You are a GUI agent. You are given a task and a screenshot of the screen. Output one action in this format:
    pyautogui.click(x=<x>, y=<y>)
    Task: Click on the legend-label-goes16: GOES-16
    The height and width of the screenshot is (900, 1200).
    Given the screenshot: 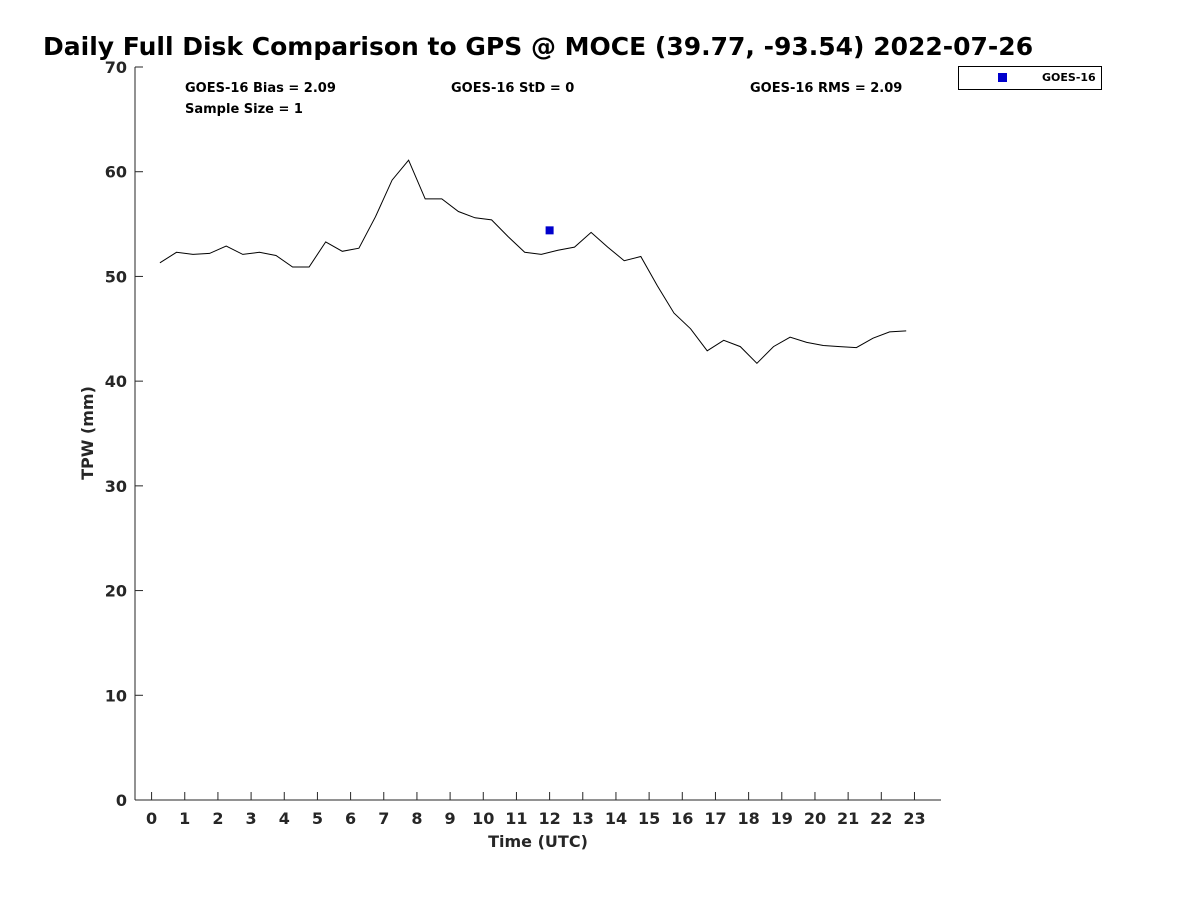 What is the action you would take?
    pyautogui.click(x=1069, y=77)
    